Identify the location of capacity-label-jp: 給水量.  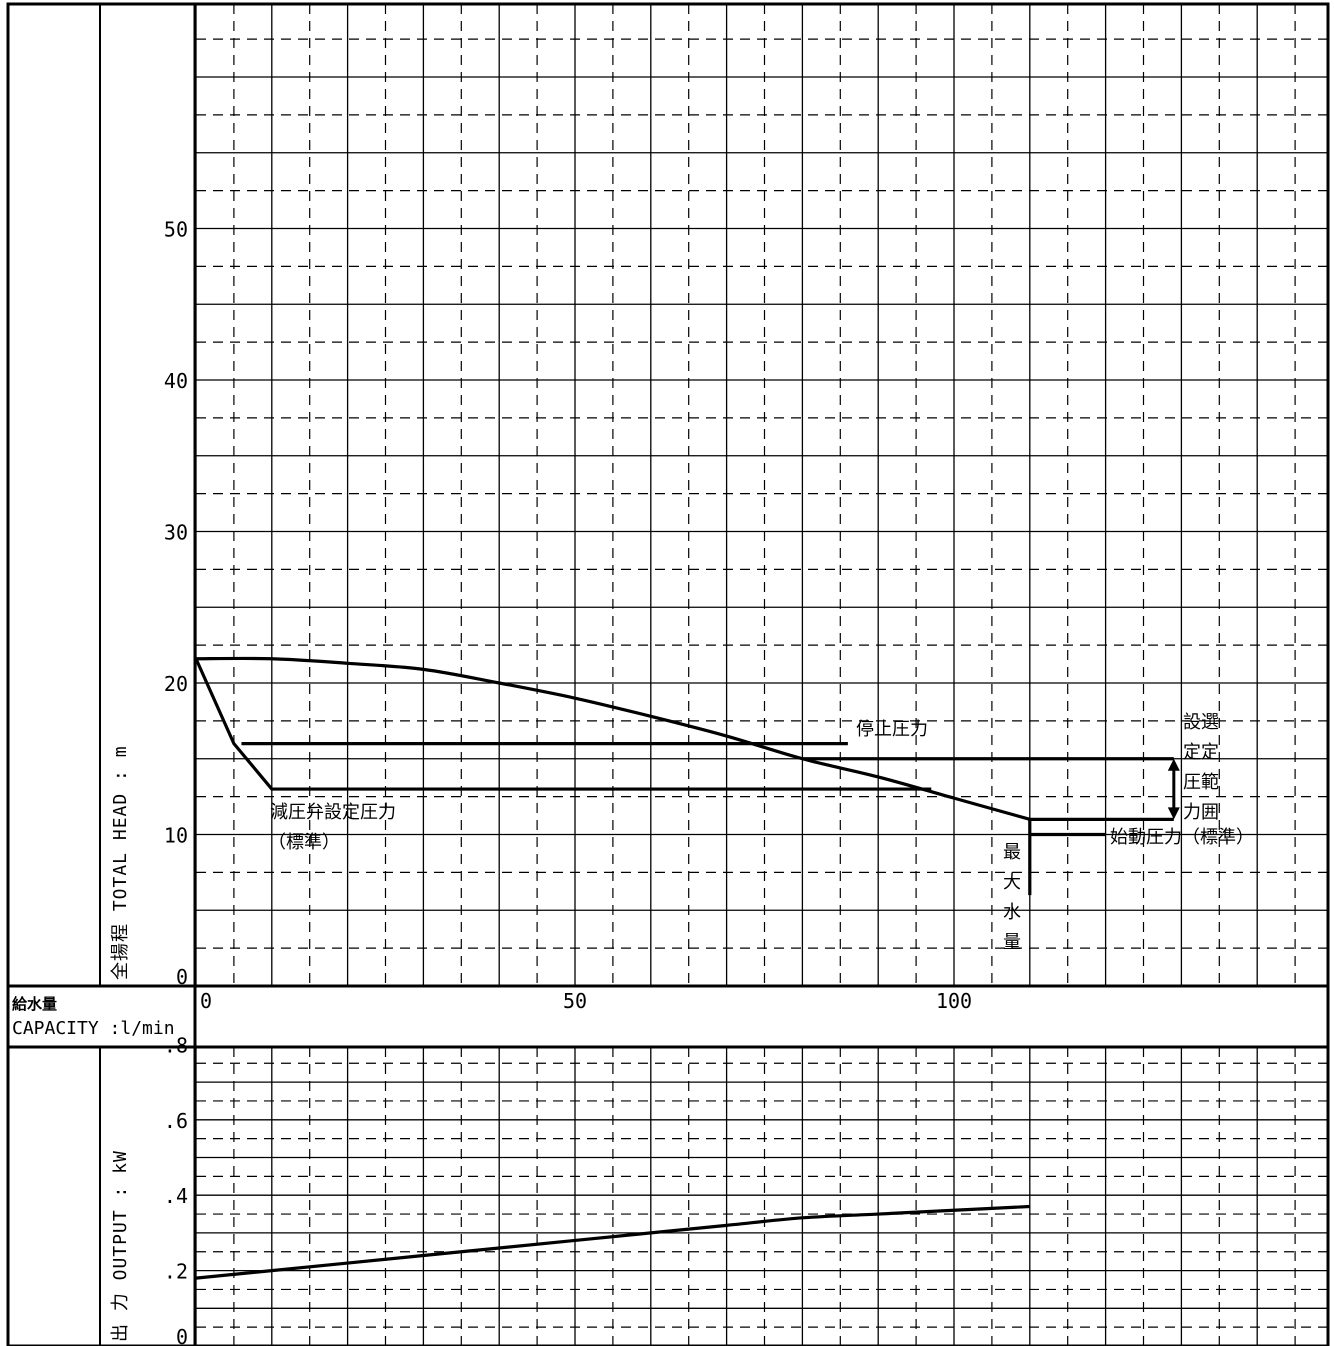
(34, 1004).